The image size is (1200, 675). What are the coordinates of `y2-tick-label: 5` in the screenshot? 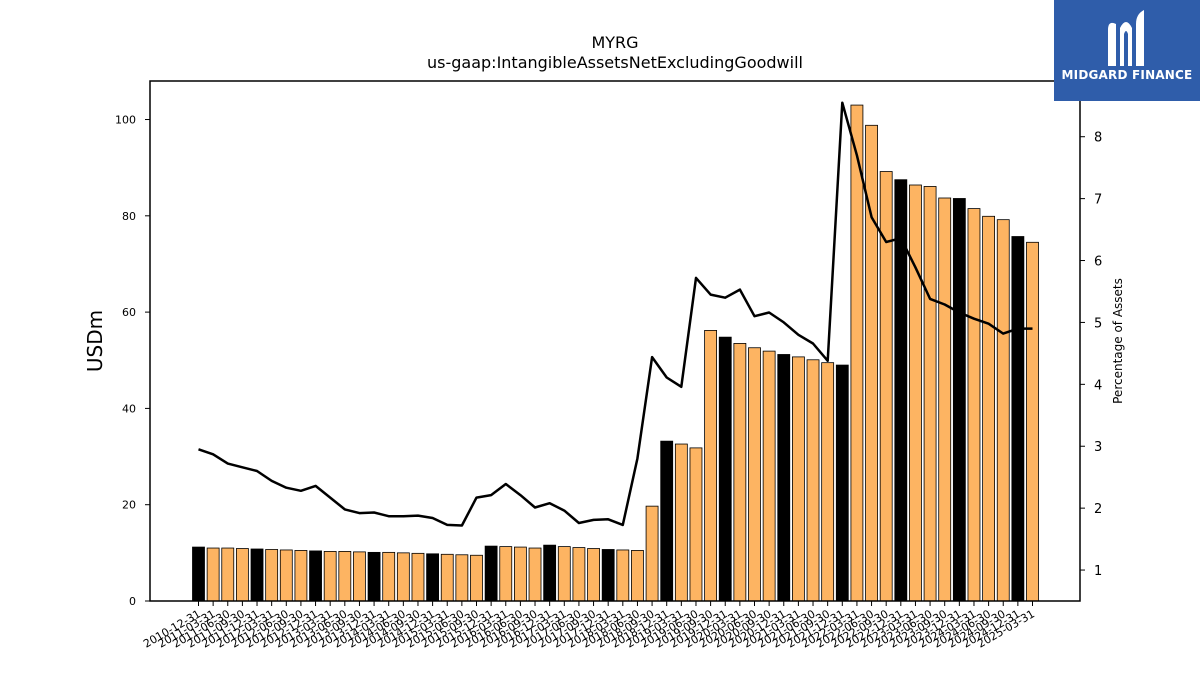 It's located at (1098, 323).